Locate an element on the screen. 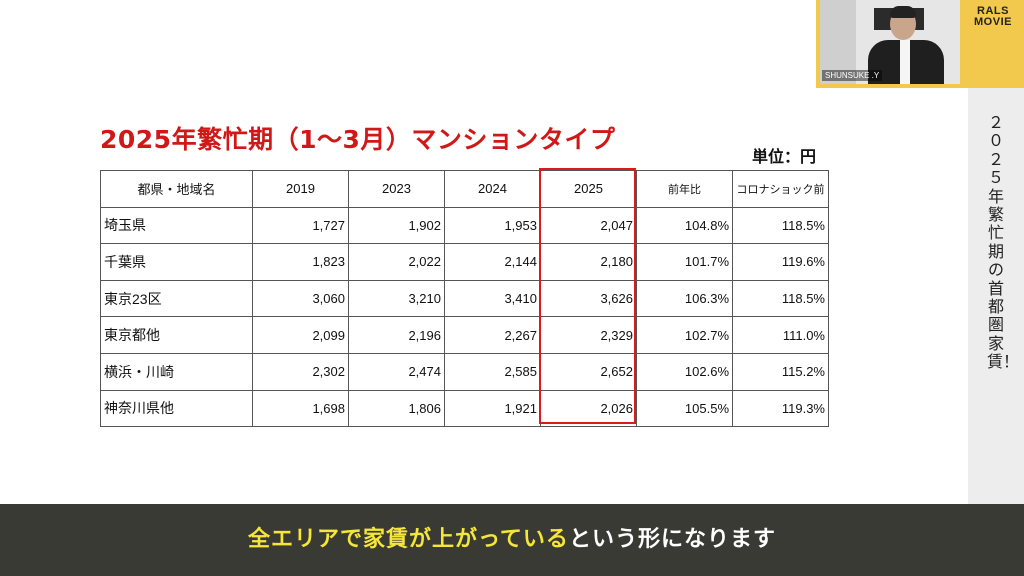 The width and height of the screenshot is (1024, 576). table-row: 東京都他 2,099 2,196 2,267 2,329 102.7% 111.0% is located at coordinates (464, 335).